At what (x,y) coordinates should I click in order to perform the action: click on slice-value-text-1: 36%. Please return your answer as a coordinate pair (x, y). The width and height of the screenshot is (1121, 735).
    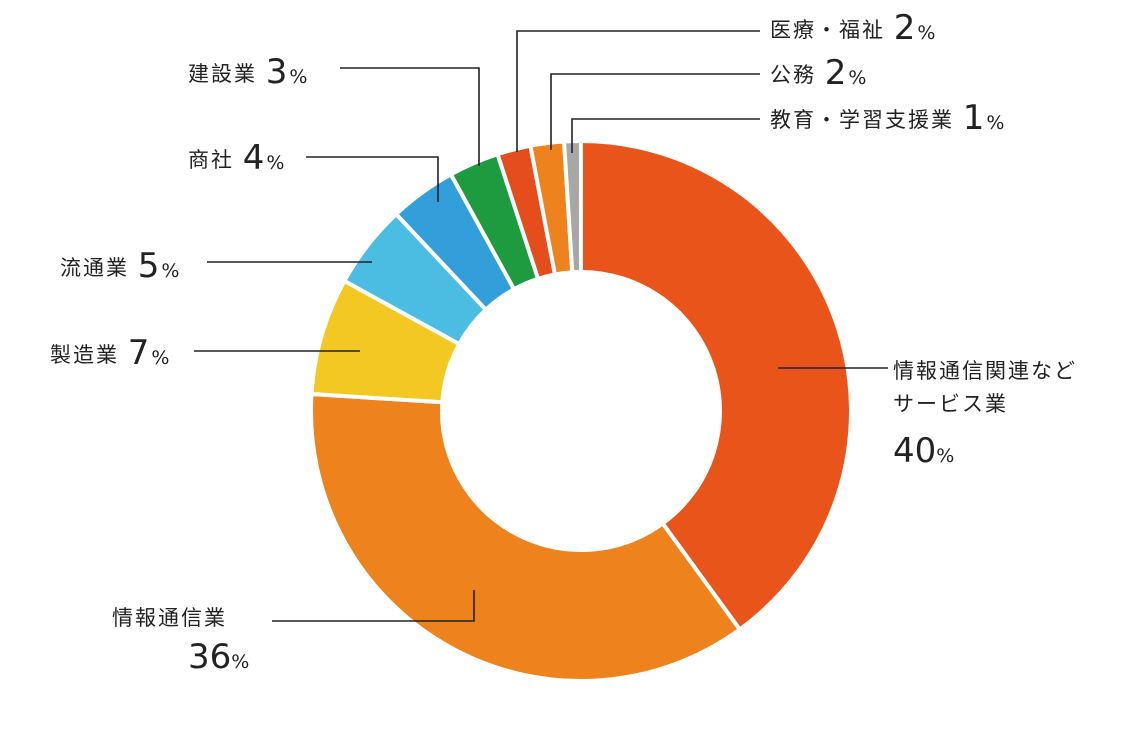
    Looking at the image, I should click on (218, 657).